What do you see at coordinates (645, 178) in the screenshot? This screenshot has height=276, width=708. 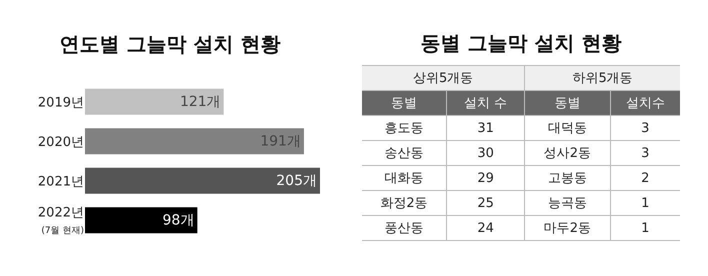 I see `text: 2` at bounding box center [645, 178].